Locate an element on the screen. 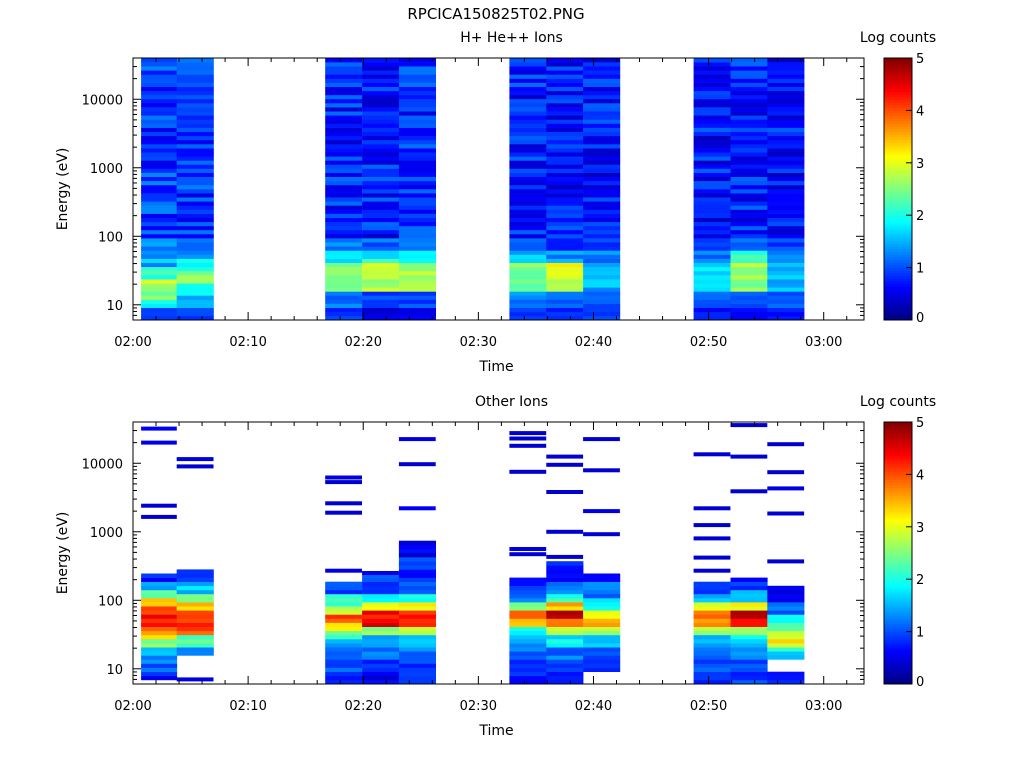 Image resolution: width=1024 pixels, height=773 pixels. panel-title: Other Ions is located at coordinates (511, 402).